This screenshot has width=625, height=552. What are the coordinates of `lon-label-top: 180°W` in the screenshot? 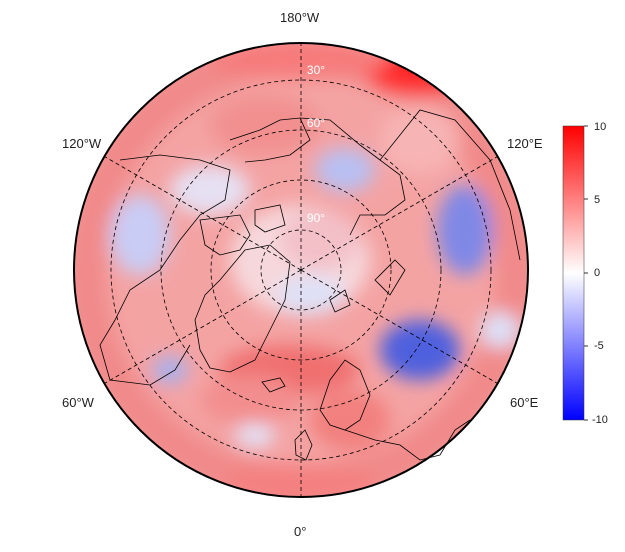 It's located at (300, 17).